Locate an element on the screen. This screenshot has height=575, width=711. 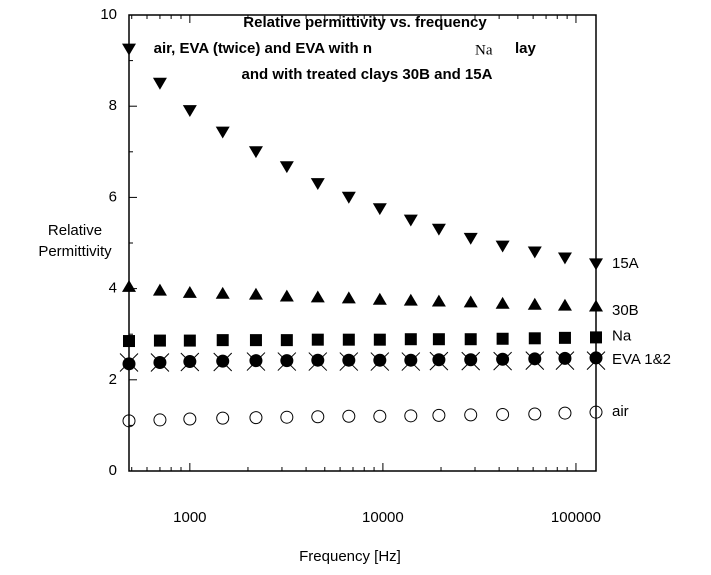
y-tick-label: 6 is located at coordinates (113, 196).